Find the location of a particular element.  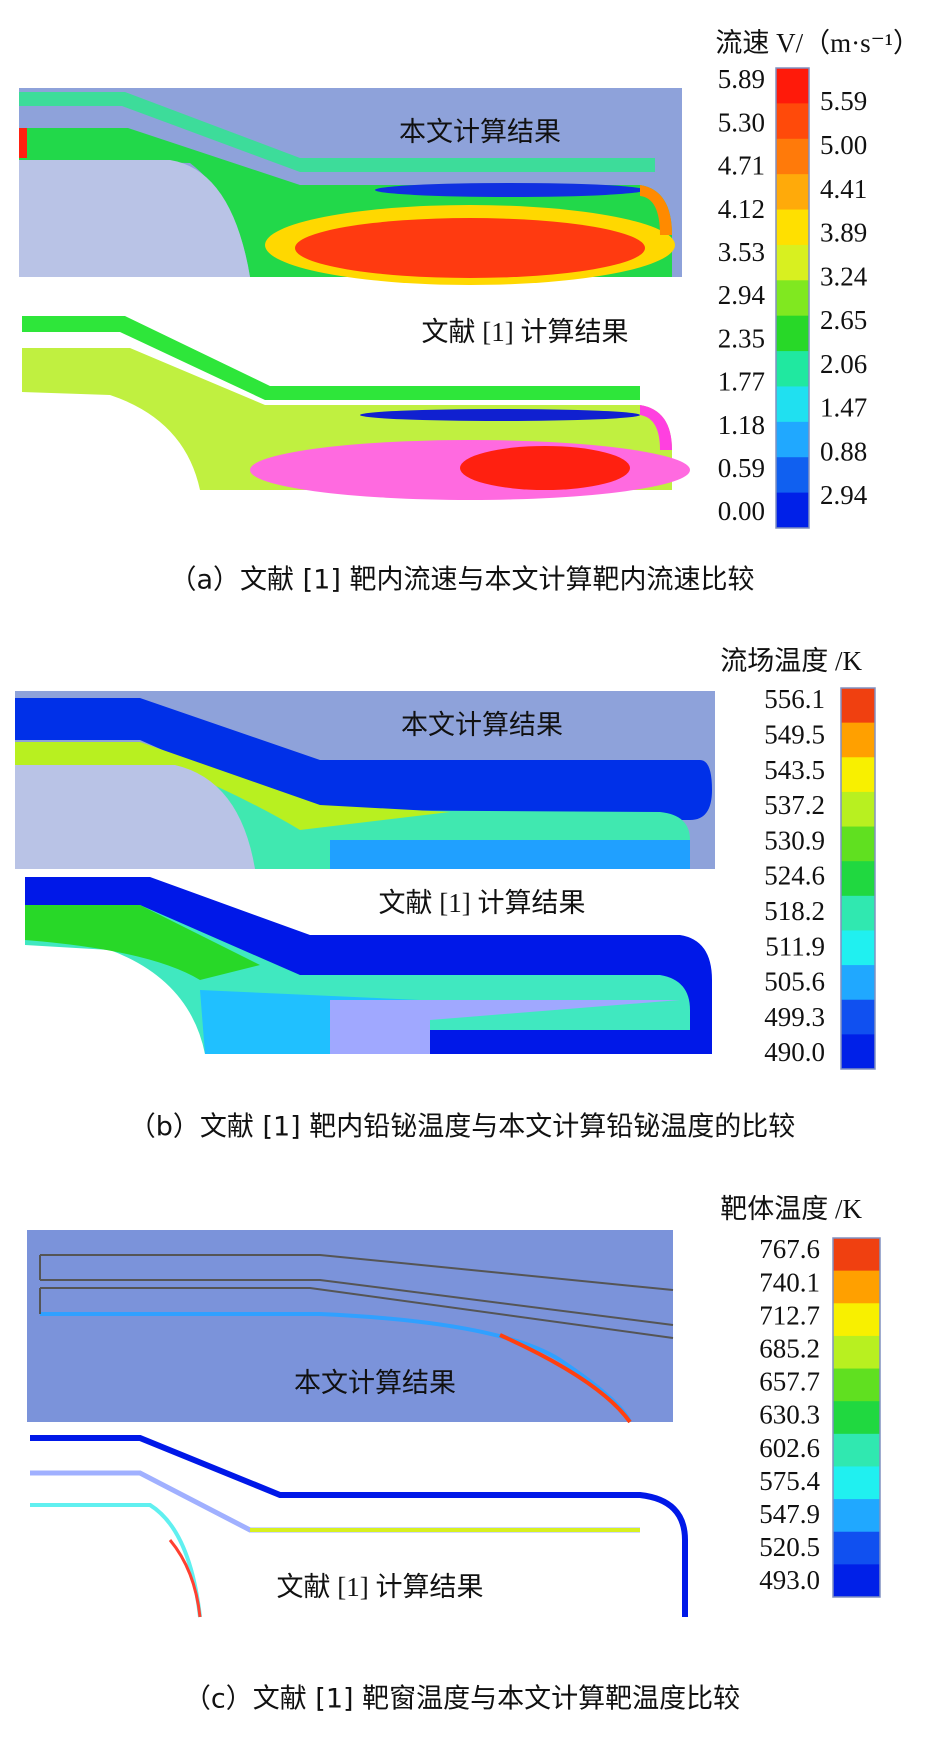

colorbar-label: 5.30 is located at coordinates (741, 122).